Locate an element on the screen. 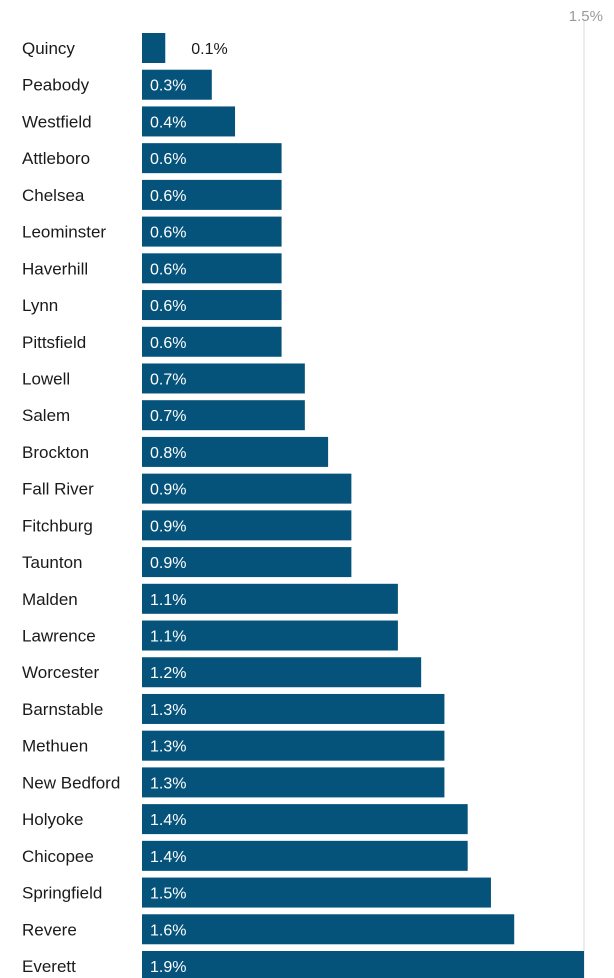 The image size is (614, 978). value-label: 0.3% is located at coordinates (168, 86).